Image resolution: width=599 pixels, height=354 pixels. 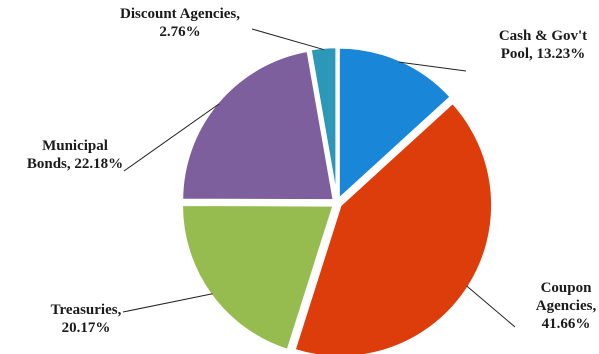 What do you see at coordinates (171, 137) in the screenshot?
I see `leader-line-municipal-bonds` at bounding box center [171, 137].